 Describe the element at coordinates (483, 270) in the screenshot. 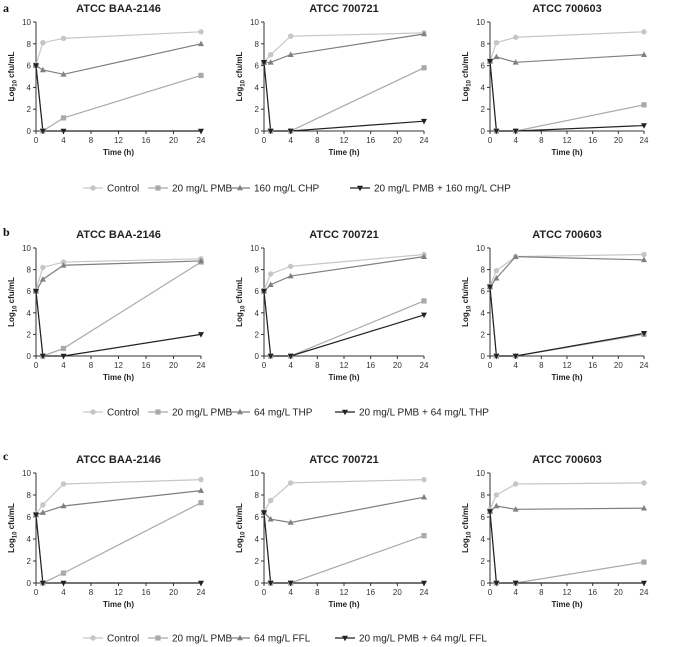

I see `y-tick-label: 8` at that location.